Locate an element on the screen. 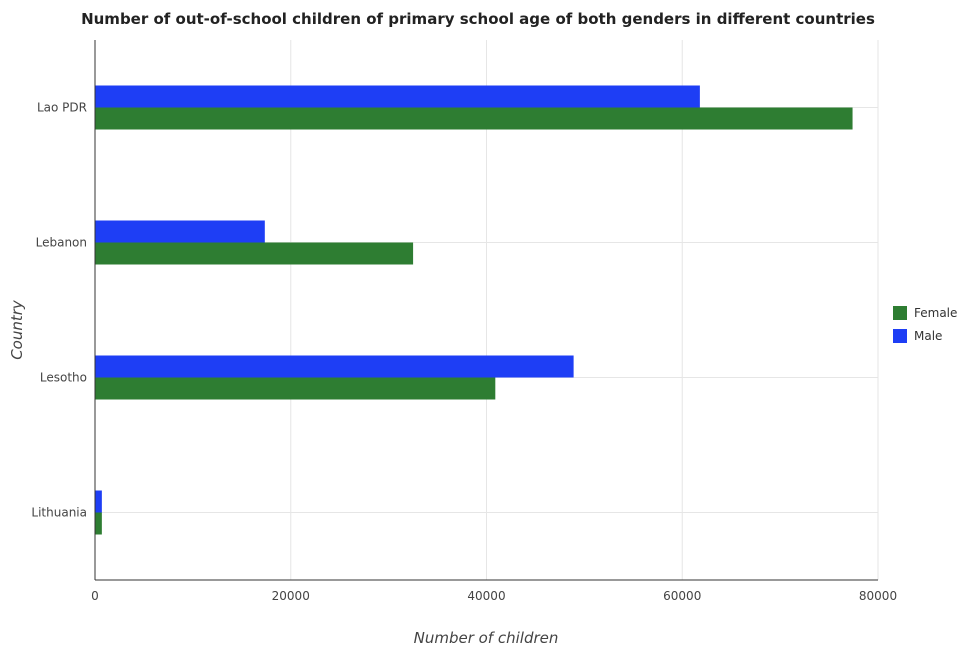 The image size is (971, 654). bar-male-lao-pdr is located at coordinates (397, 96).